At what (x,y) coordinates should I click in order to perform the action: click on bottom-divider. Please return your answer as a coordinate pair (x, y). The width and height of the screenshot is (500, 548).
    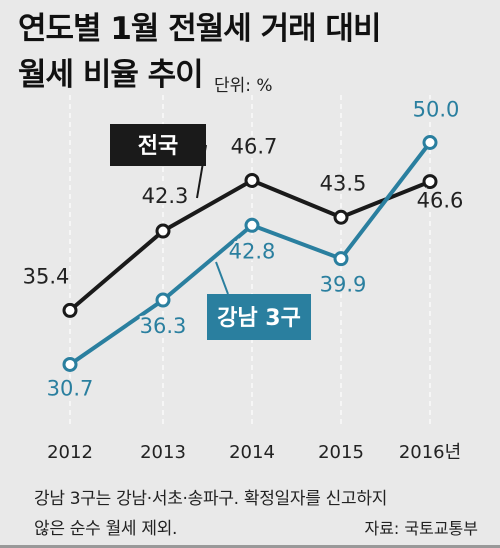
    Looking at the image, I should click on (250, 546).